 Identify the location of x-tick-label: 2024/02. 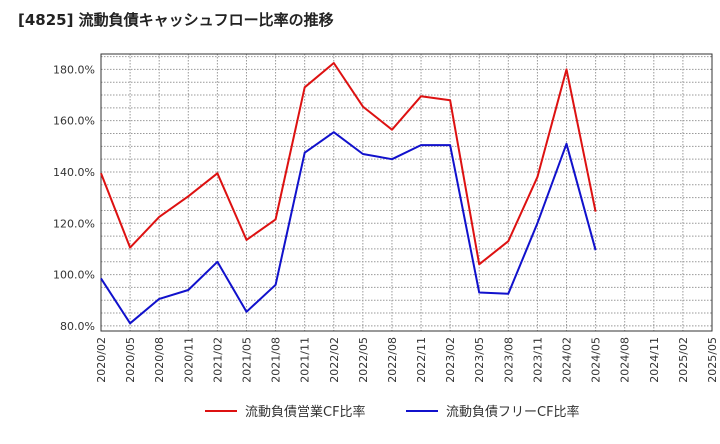
(567, 360).